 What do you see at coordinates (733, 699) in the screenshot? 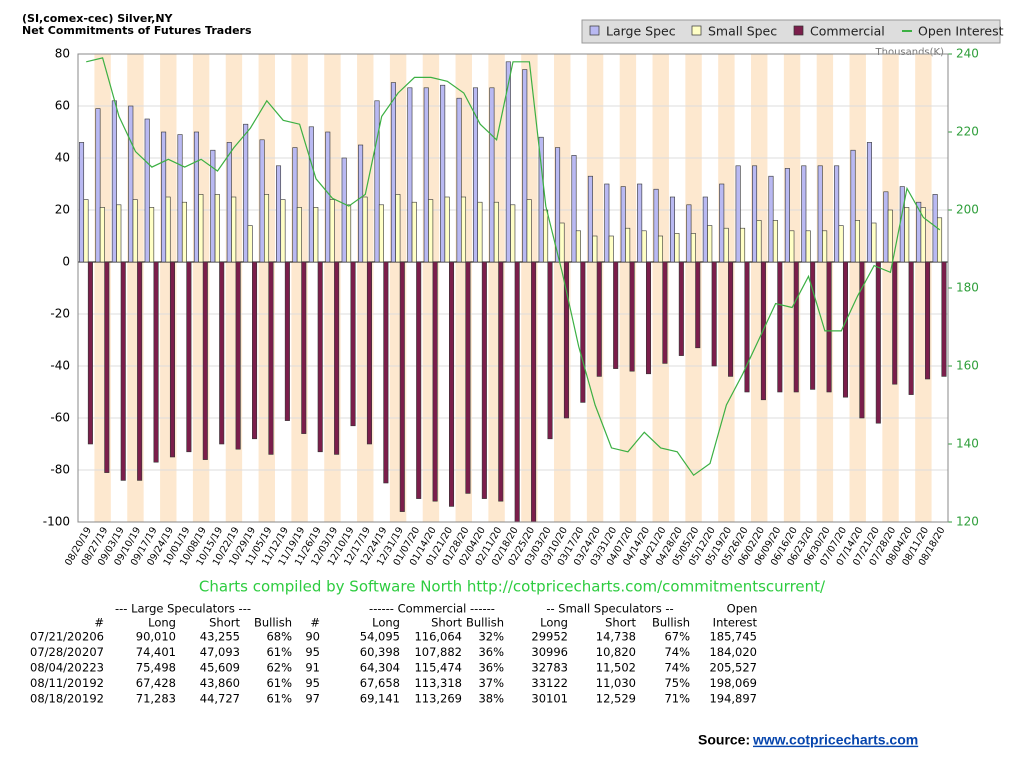
I see `table-cell: 194,897` at bounding box center [733, 699].